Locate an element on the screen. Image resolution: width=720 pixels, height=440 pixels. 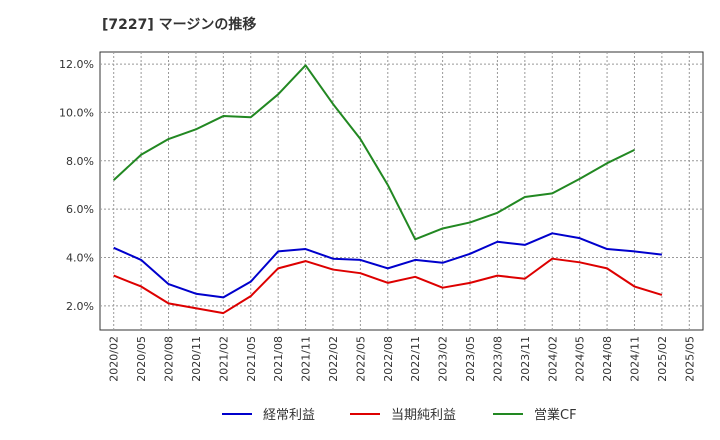
legend-label: 営業CF is located at coordinates (555, 415).